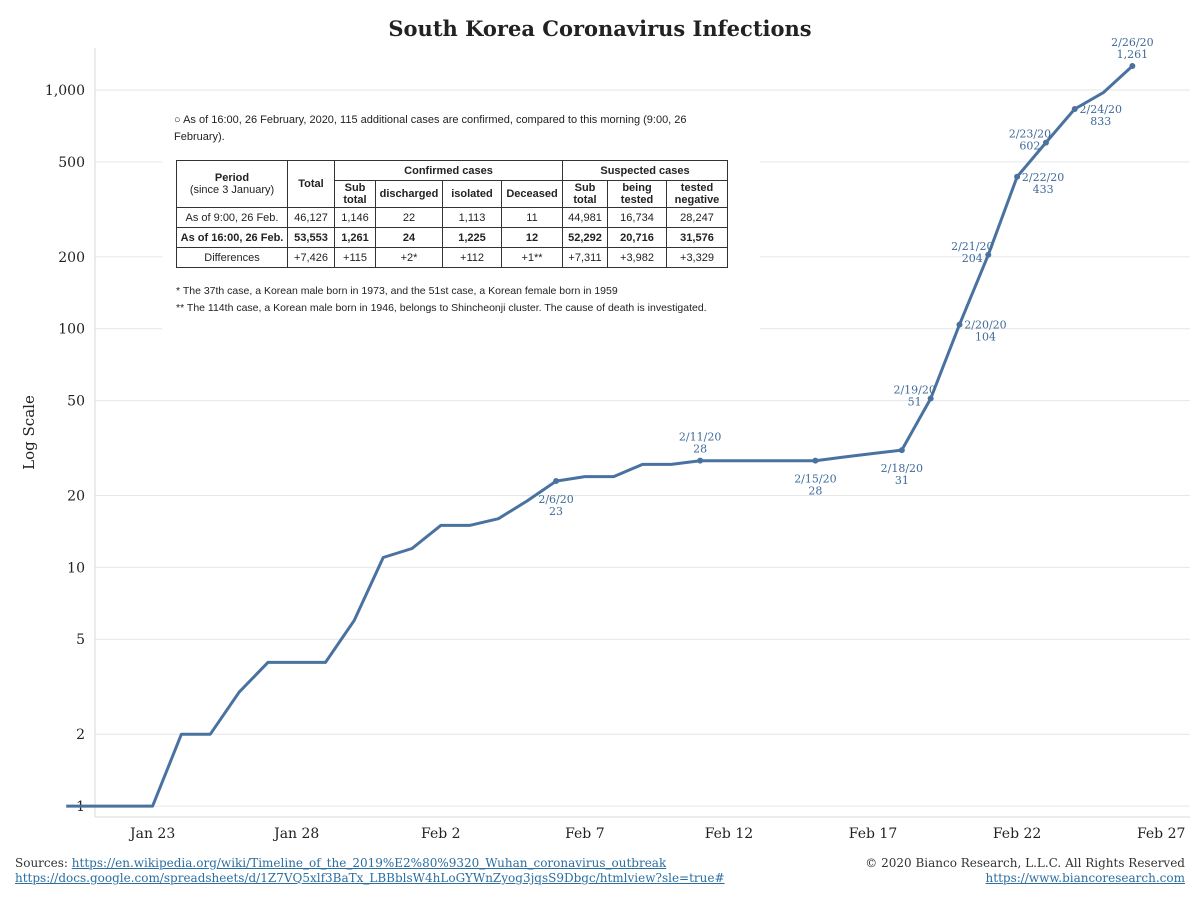 The width and height of the screenshot is (1200, 900). I want to click on data-label-date: 2/6/20, so click(555, 499).